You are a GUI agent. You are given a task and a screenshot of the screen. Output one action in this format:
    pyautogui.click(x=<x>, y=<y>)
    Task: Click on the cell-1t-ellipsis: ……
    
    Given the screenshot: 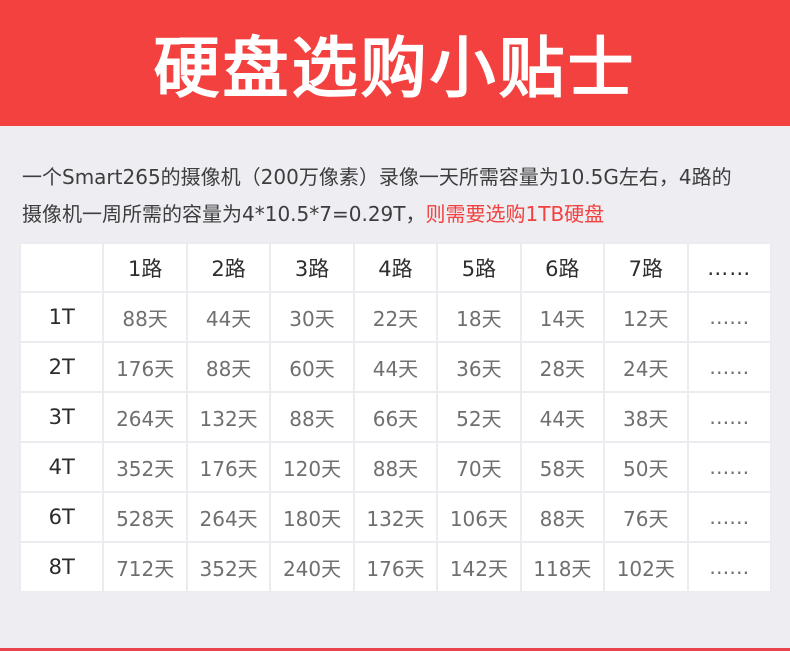 What is the action you would take?
    pyautogui.click(x=729, y=317)
    